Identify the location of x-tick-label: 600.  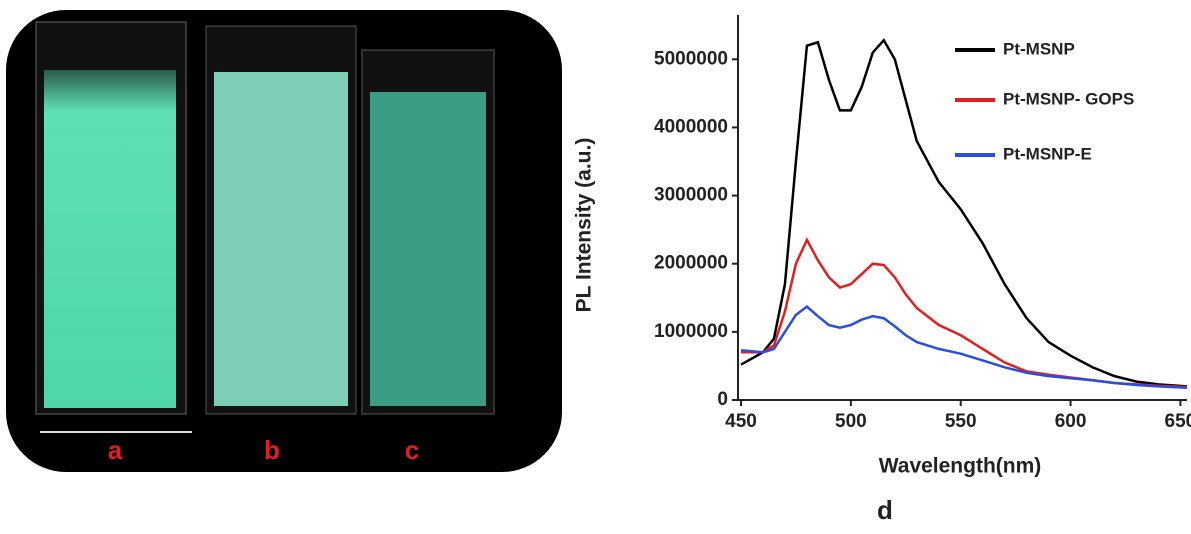
(1071, 421).